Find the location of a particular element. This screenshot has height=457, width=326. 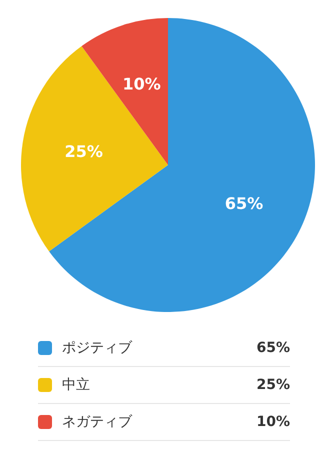

data-label: 10% is located at coordinates (141, 84).